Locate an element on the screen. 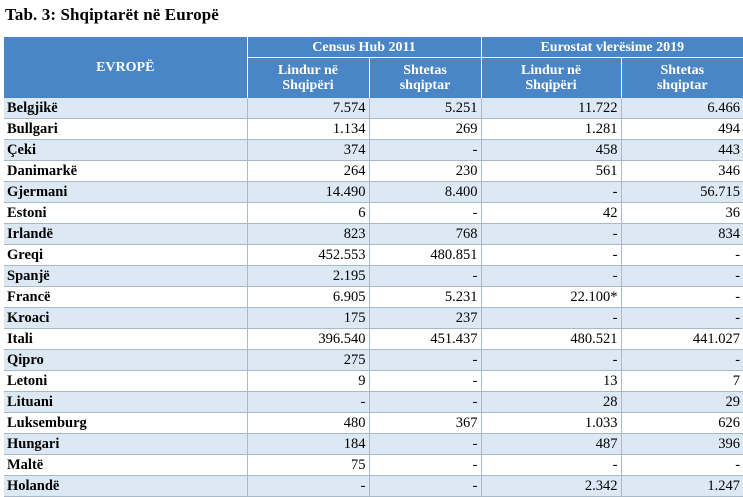 This screenshot has width=743, height=497. value-cell: 2.342 is located at coordinates (551, 486).